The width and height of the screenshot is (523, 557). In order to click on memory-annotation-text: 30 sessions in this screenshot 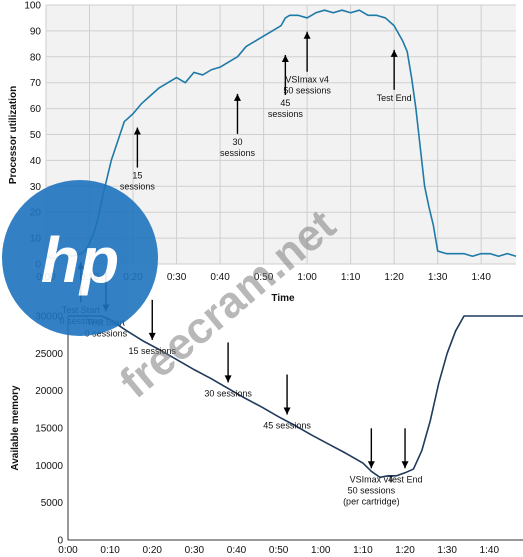, I will do `click(228, 393)`.